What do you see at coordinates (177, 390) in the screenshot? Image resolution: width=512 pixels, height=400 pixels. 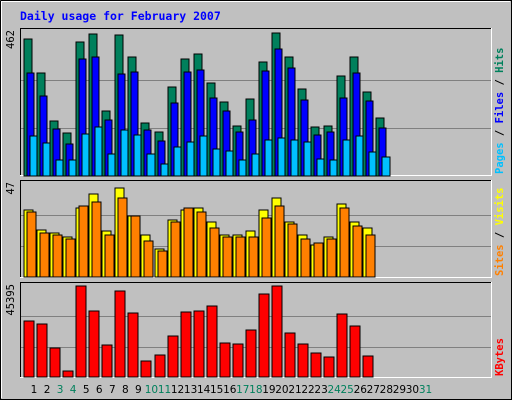 I see `x-tick-label: 12` at bounding box center [177, 390].